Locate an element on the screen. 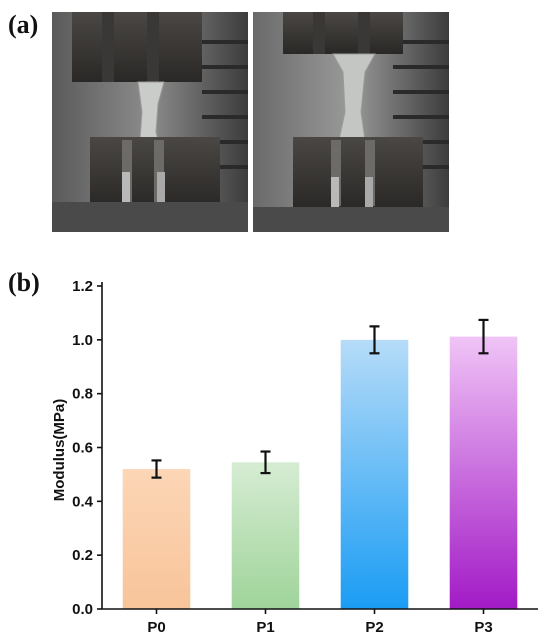 The image size is (550, 639). y-tick-label: 1.2 is located at coordinates (82, 286).